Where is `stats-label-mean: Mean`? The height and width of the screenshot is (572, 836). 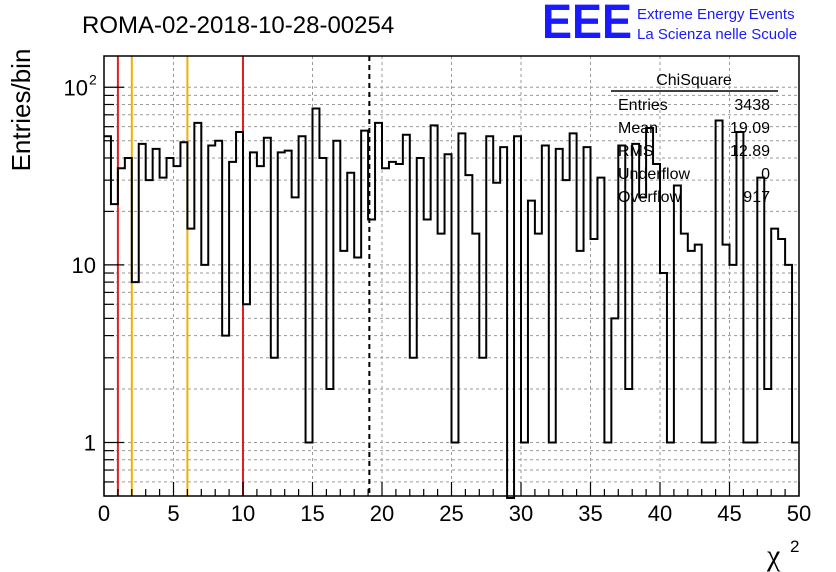
stats-label-mean: Mean is located at coordinates (638, 128).